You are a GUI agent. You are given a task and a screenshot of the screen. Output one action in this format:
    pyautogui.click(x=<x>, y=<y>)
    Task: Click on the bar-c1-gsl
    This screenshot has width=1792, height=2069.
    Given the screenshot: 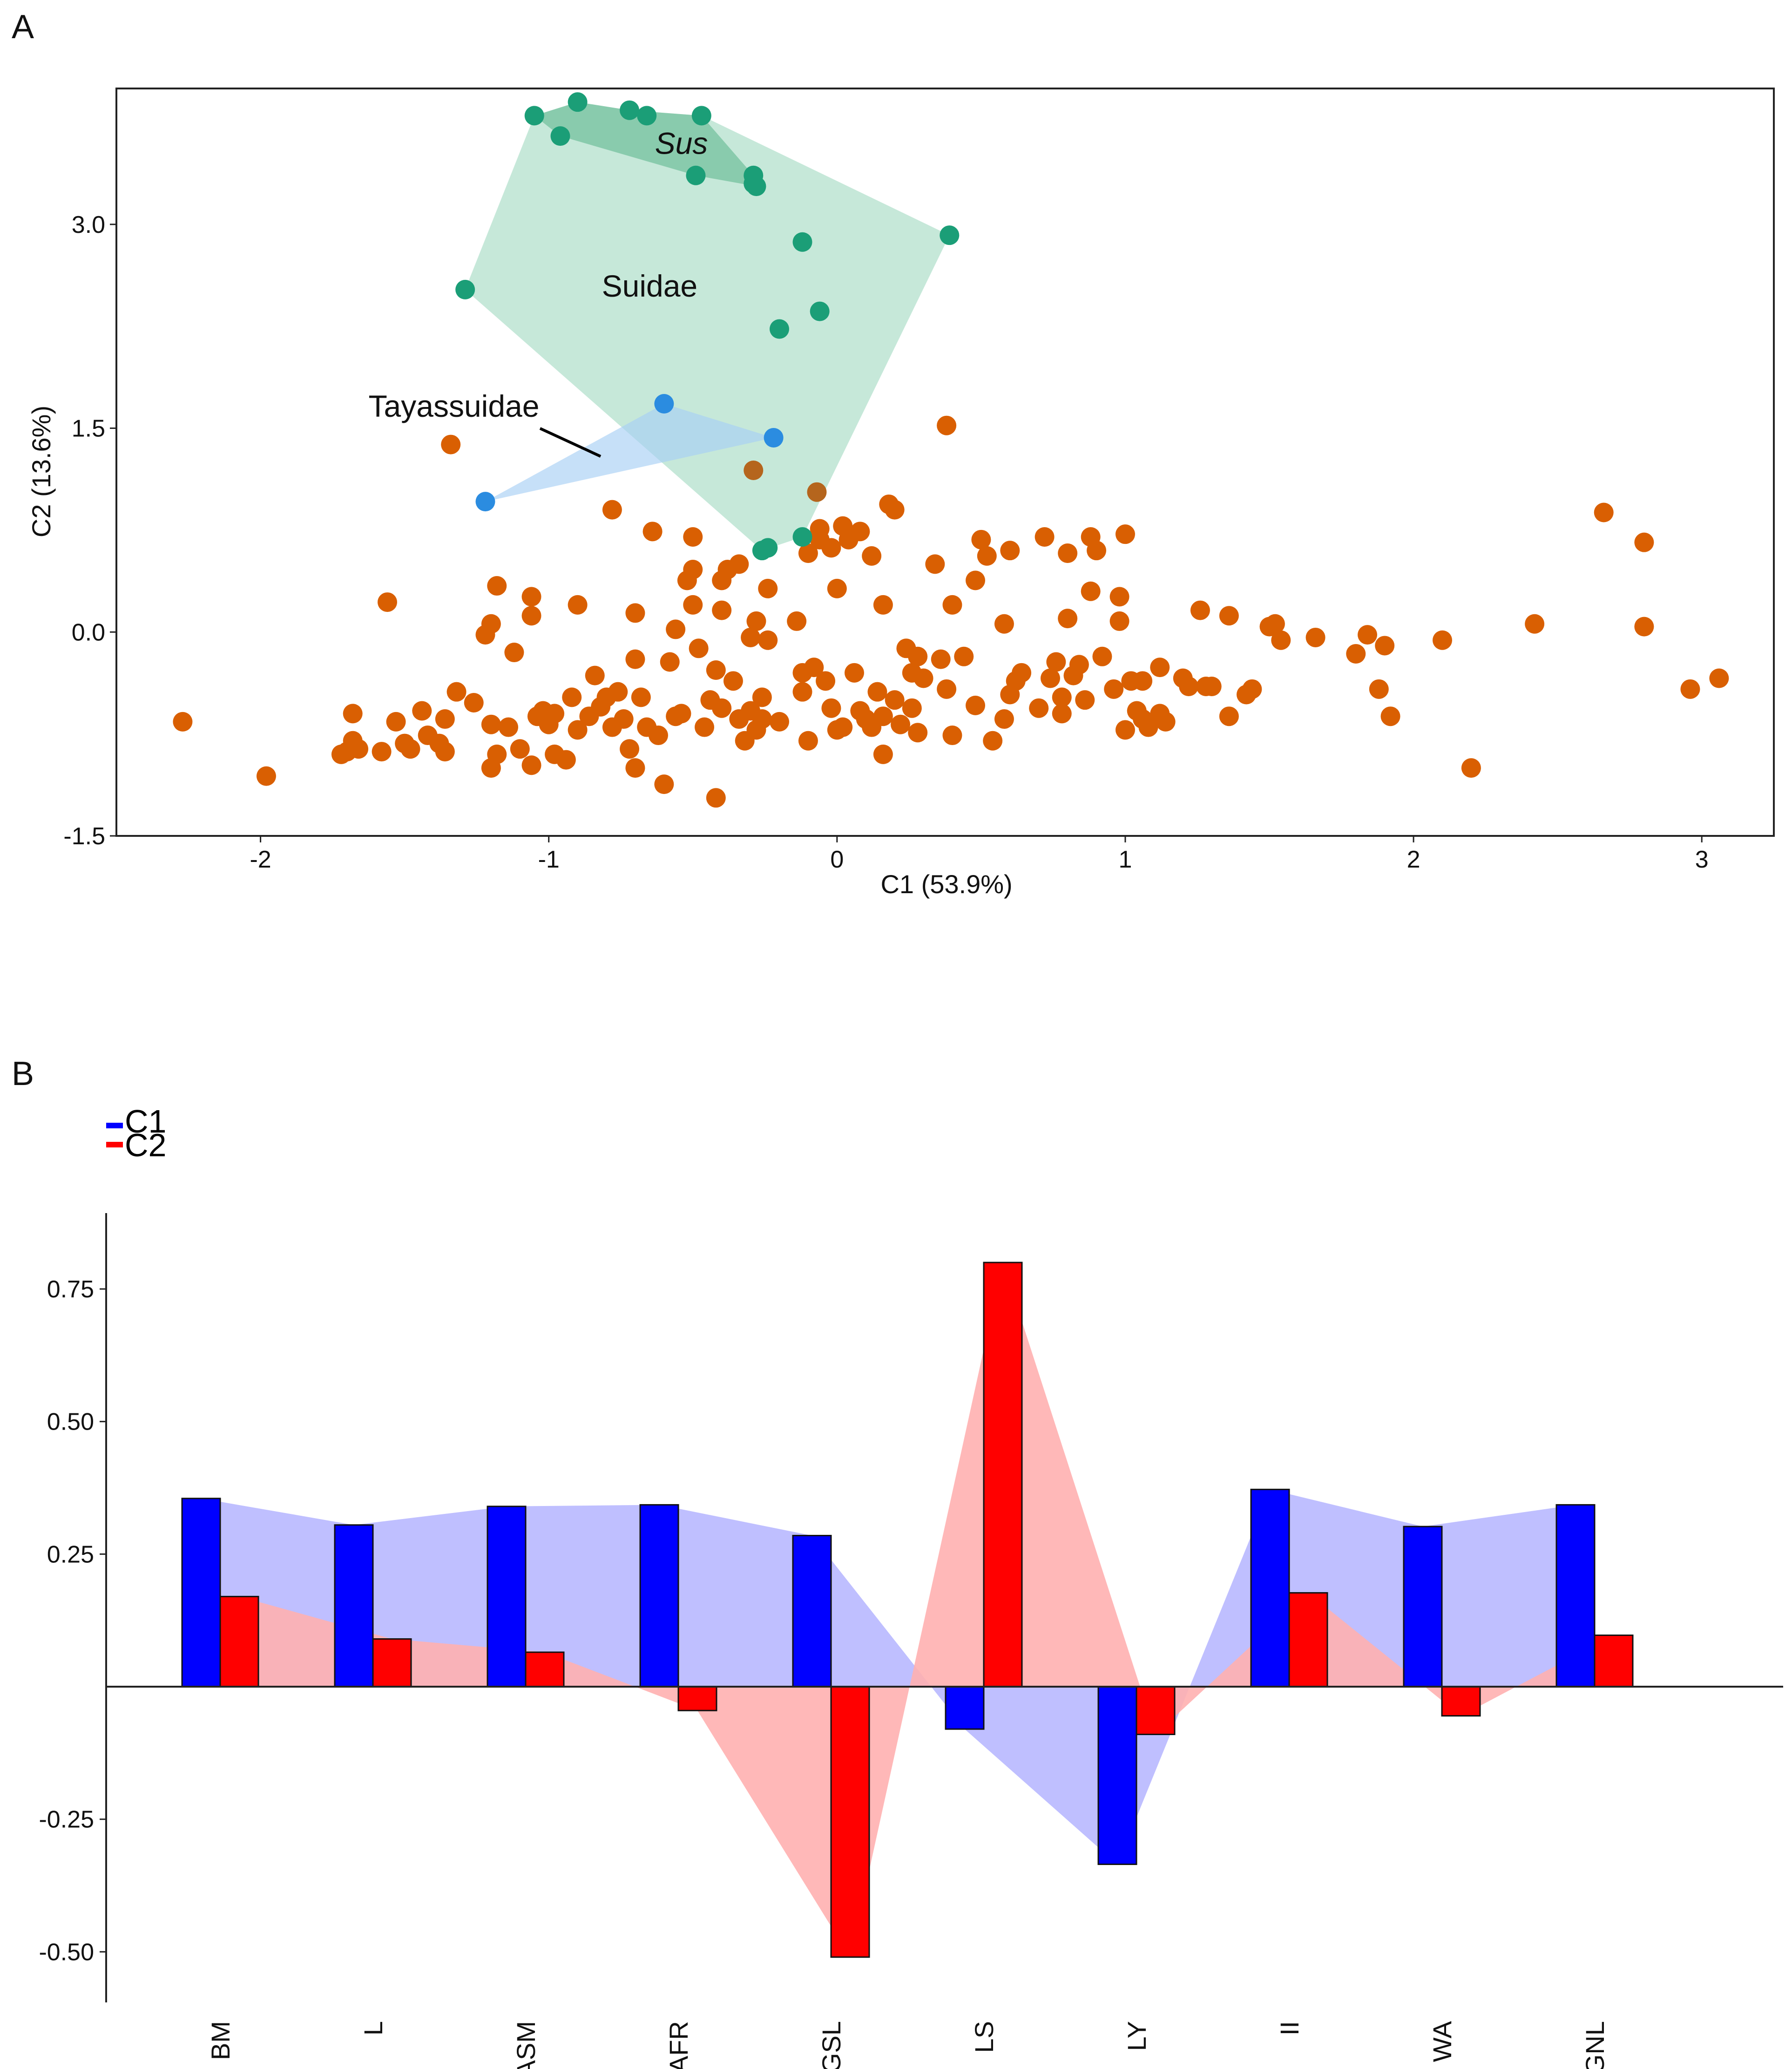 What is the action you would take?
    pyautogui.click(x=812, y=1611)
    